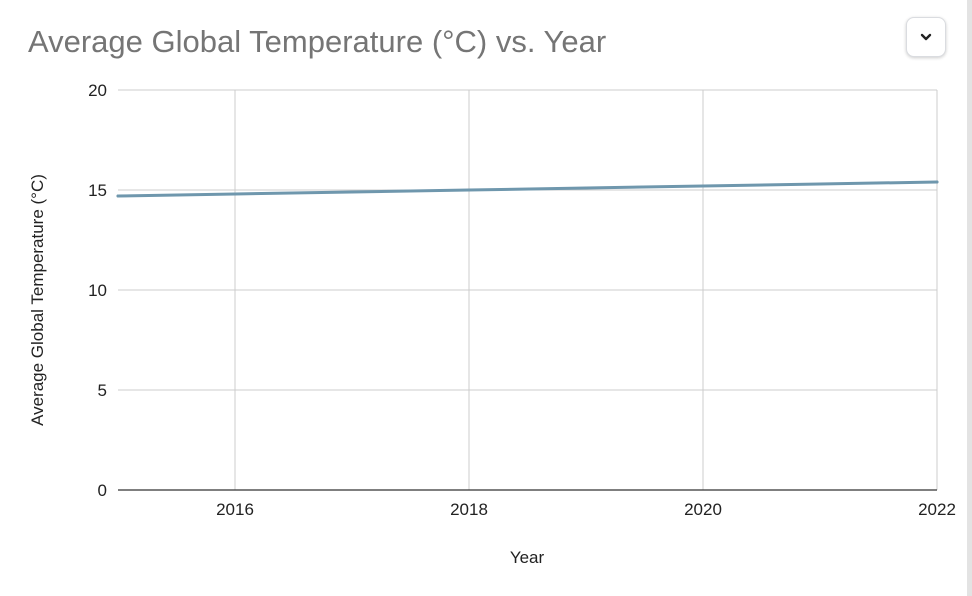  What do you see at coordinates (317, 41) in the screenshot?
I see `chart-title: Average Global Temperature (°C) vs. Year` at bounding box center [317, 41].